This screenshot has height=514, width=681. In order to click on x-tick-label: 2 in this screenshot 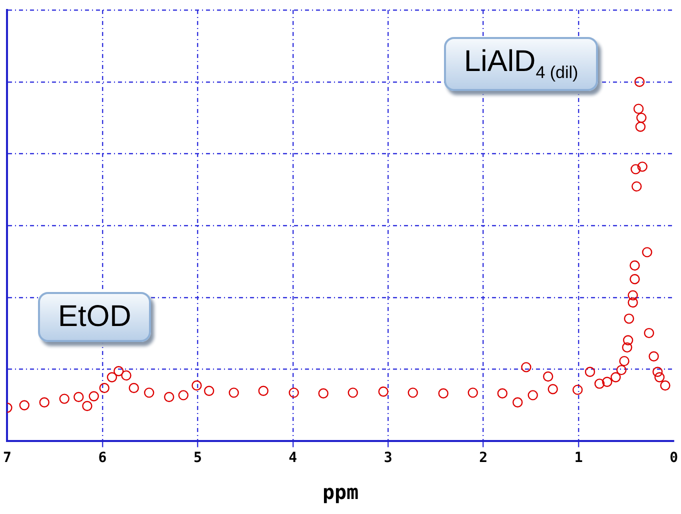, I will do `click(483, 458)`.